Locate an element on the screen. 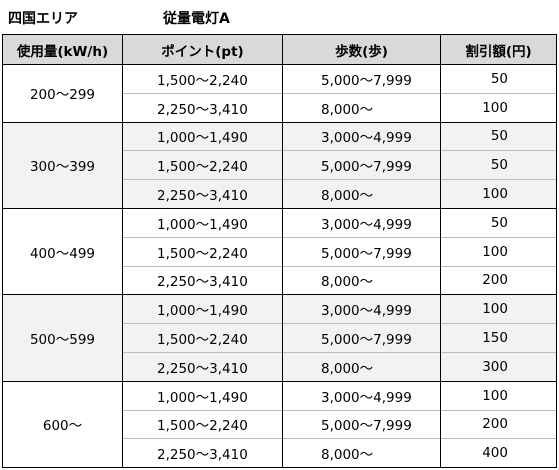 This screenshot has width=559, height=470. plan-title: 従量電灯A is located at coordinates (196, 19).